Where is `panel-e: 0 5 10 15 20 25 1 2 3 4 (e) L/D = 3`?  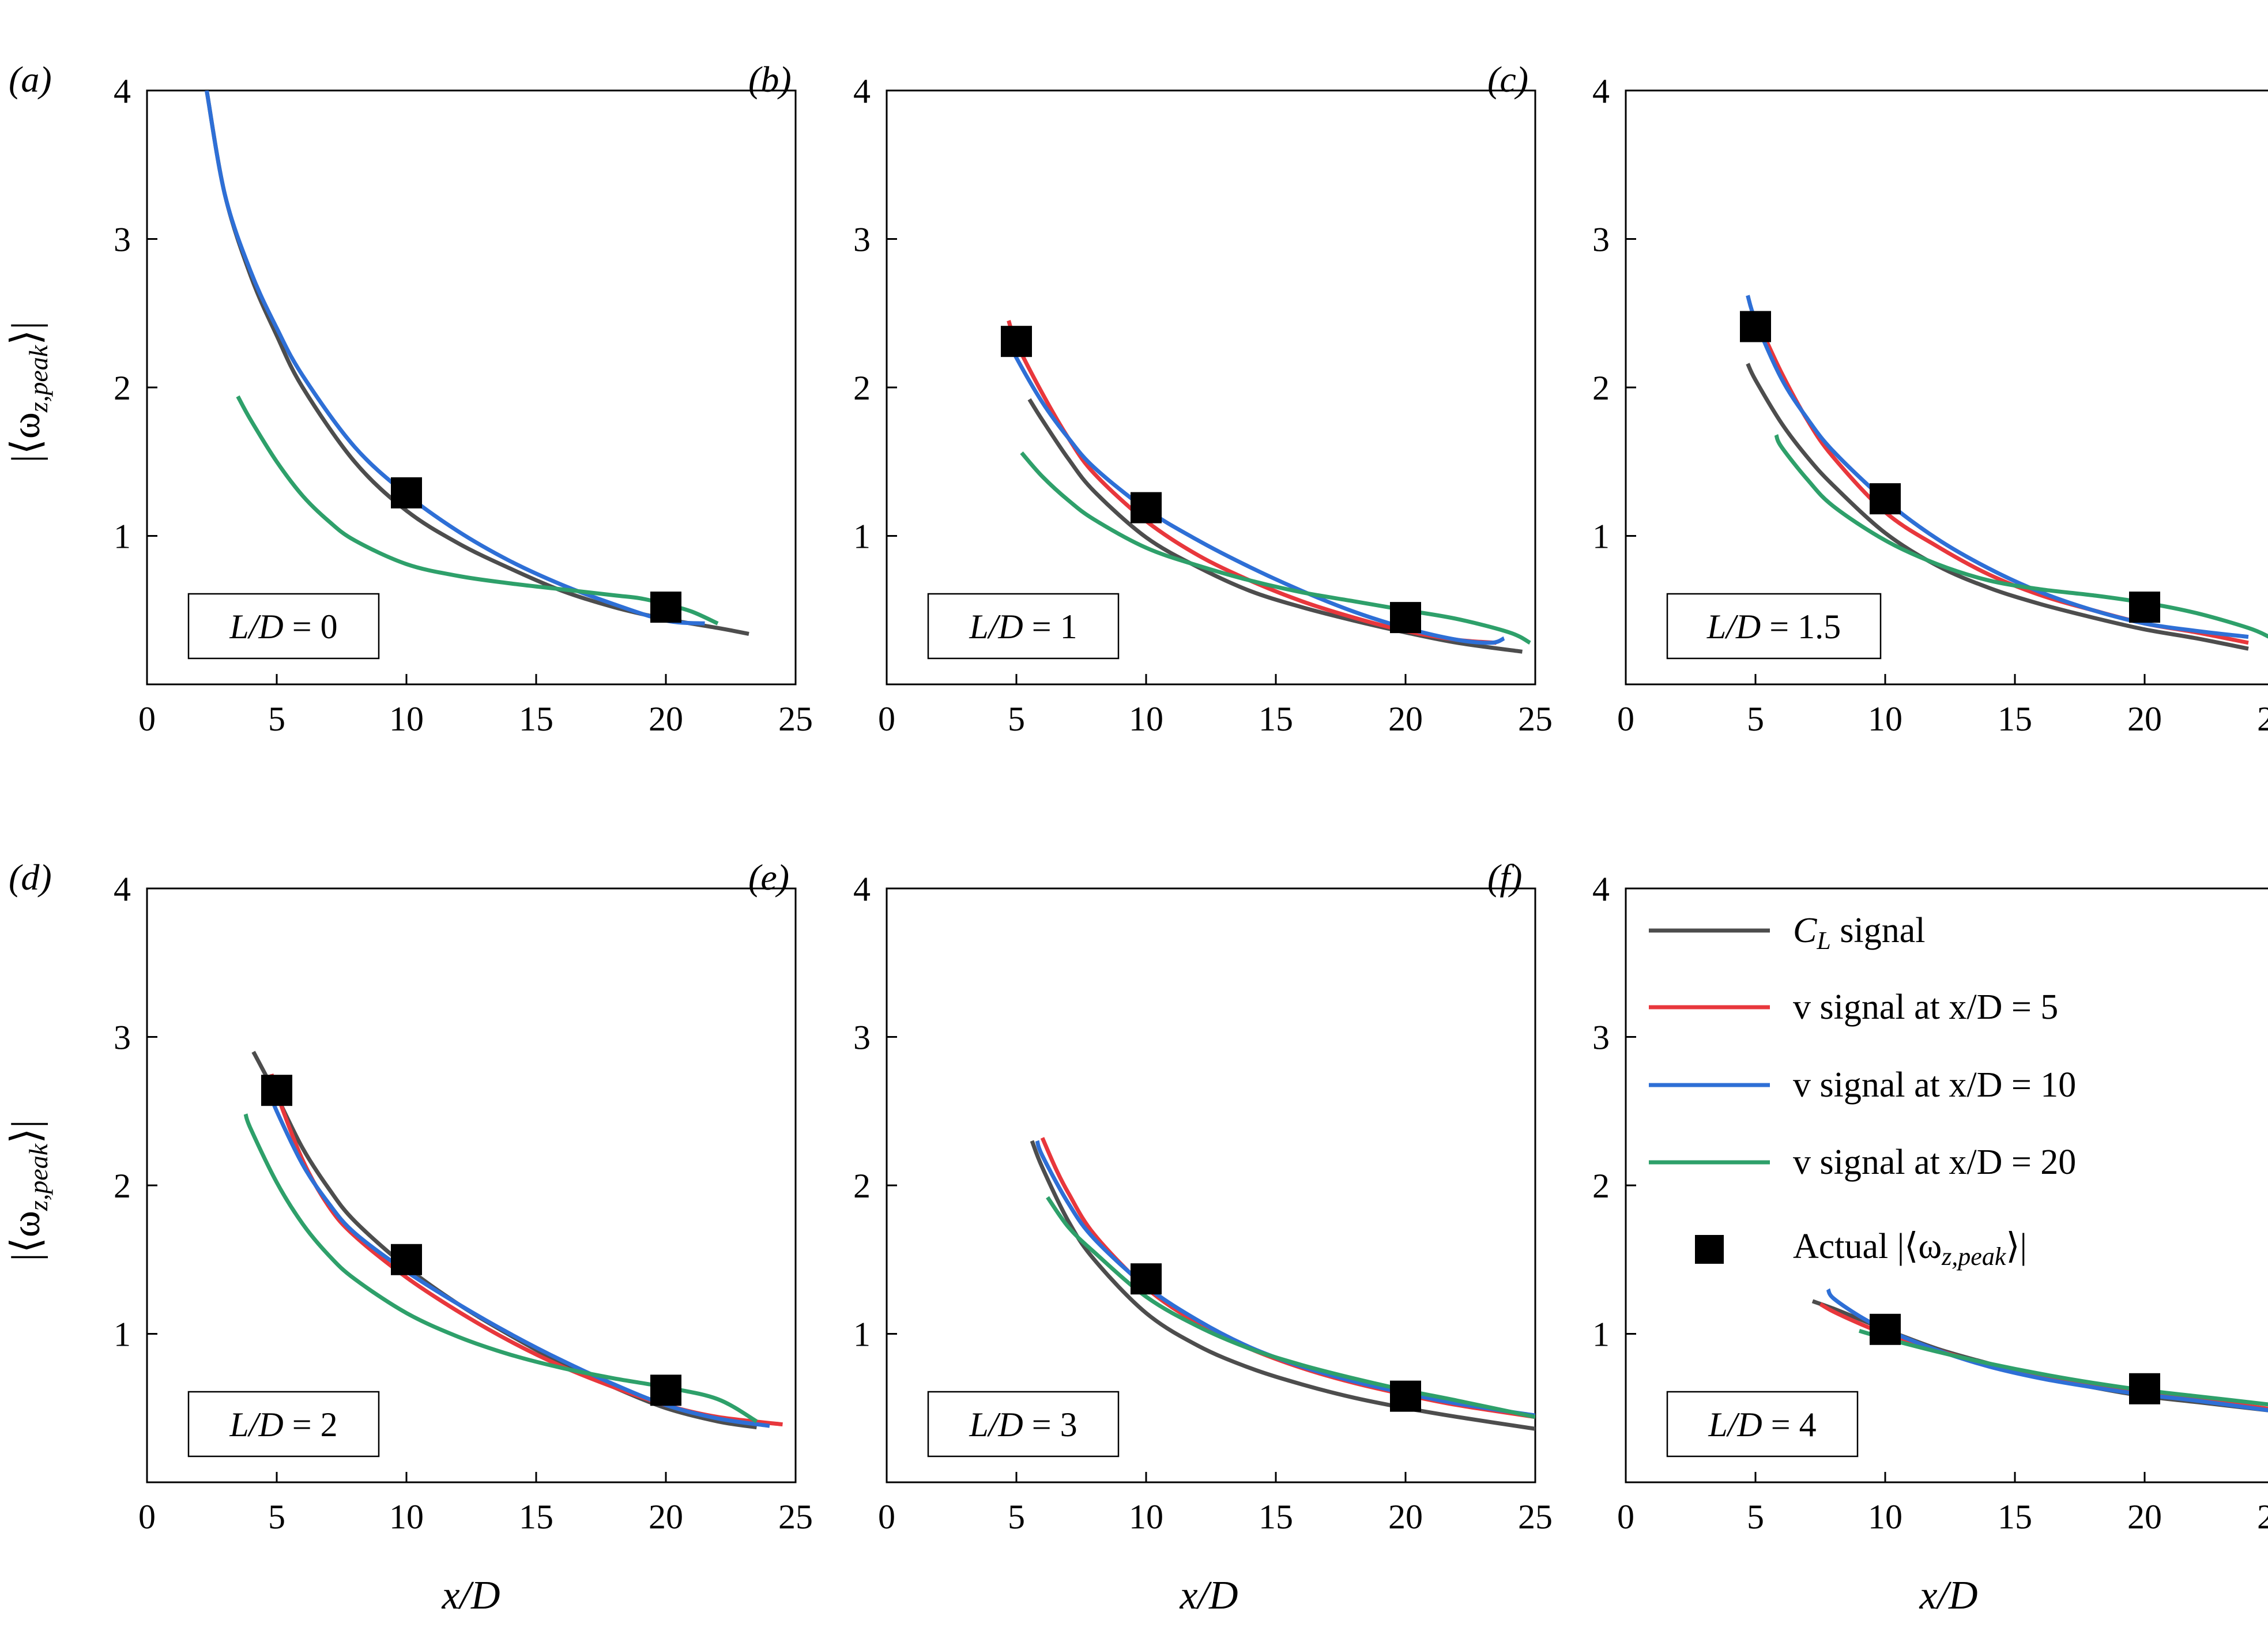
panel-e: 0 5 10 15 20 25 1 2 3 4 (e) L/D = 3 is located at coordinates (1150, 1196).